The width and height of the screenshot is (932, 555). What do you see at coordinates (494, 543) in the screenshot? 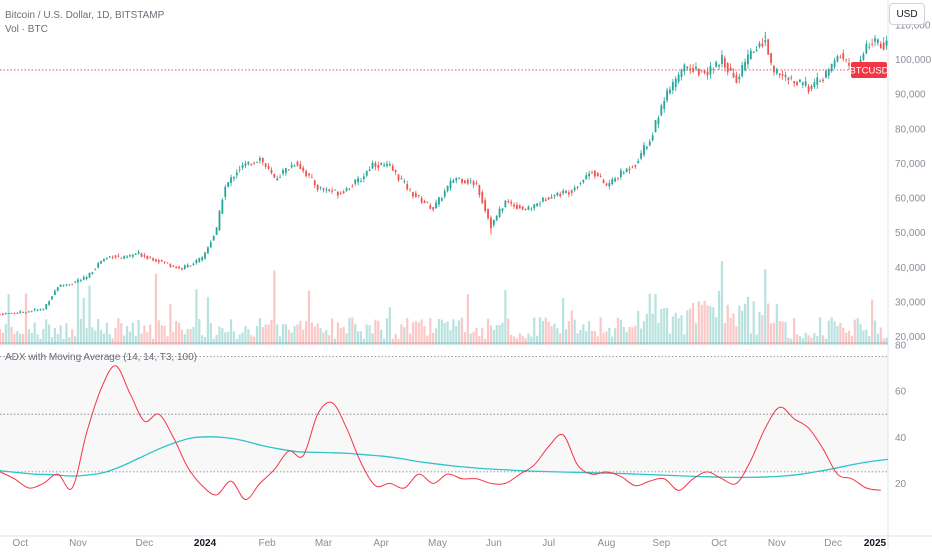
I see `time-tick-label: Jun` at bounding box center [494, 543].